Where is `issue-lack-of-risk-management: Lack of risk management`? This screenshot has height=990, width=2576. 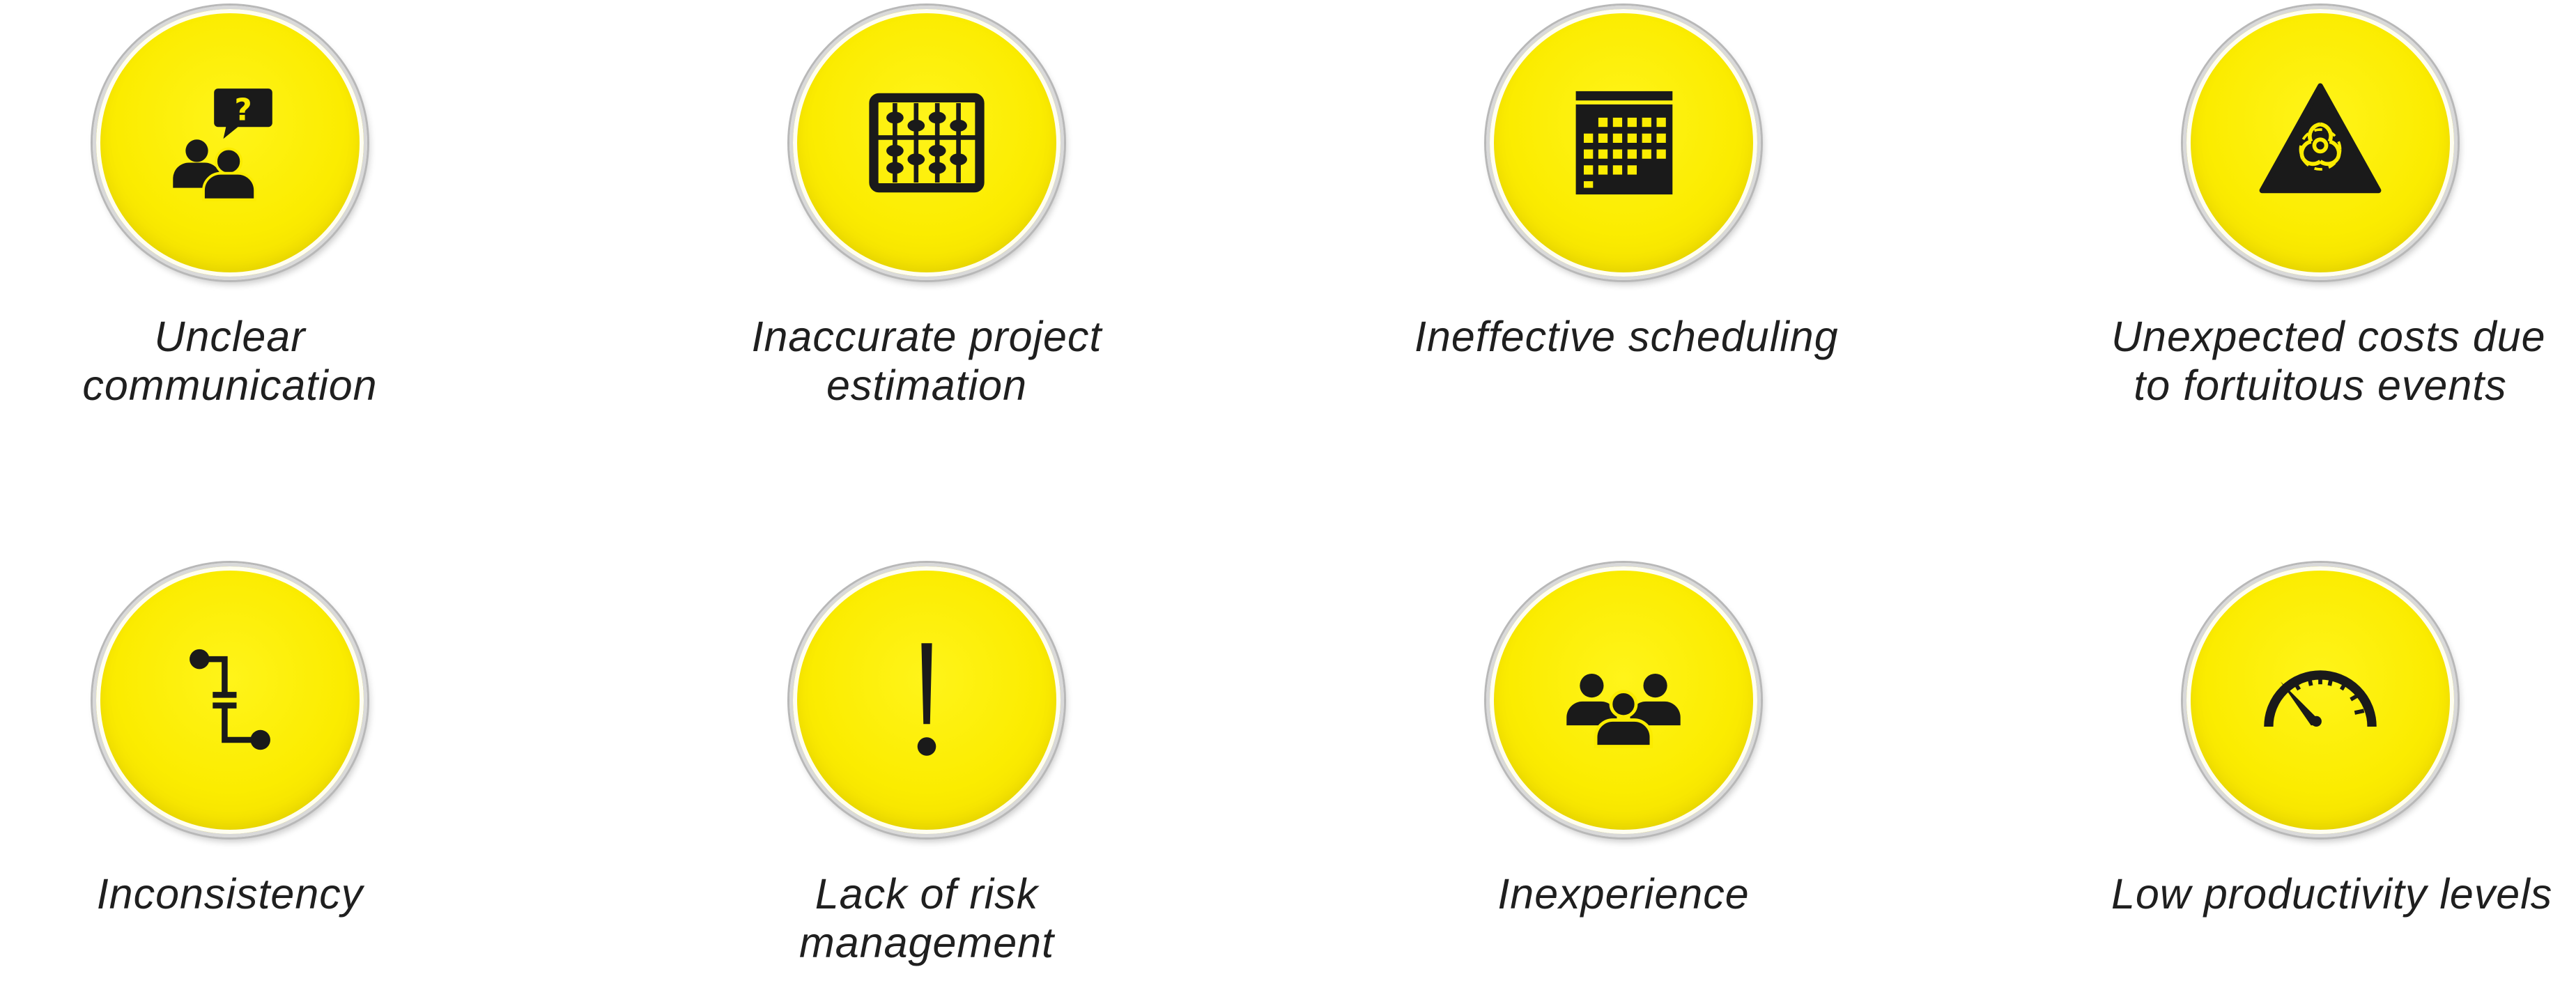
issue-lack-of-risk-management: Lack of risk management is located at coordinates (927, 765).